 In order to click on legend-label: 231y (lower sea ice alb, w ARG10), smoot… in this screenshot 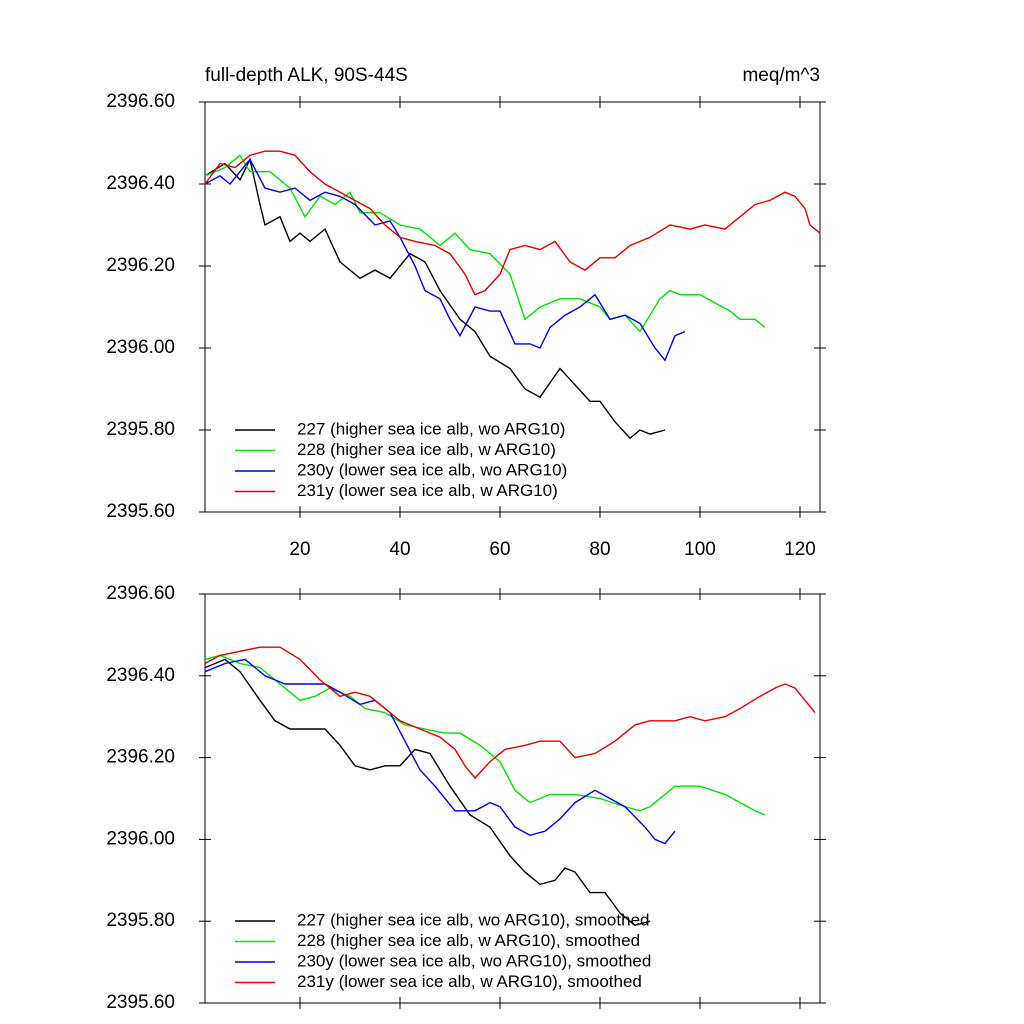, I will do `click(469, 981)`.